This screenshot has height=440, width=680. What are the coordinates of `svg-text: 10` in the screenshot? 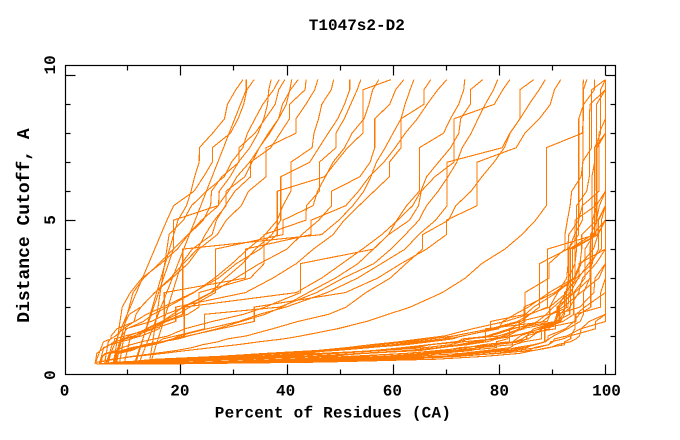 It's located at (51, 64).